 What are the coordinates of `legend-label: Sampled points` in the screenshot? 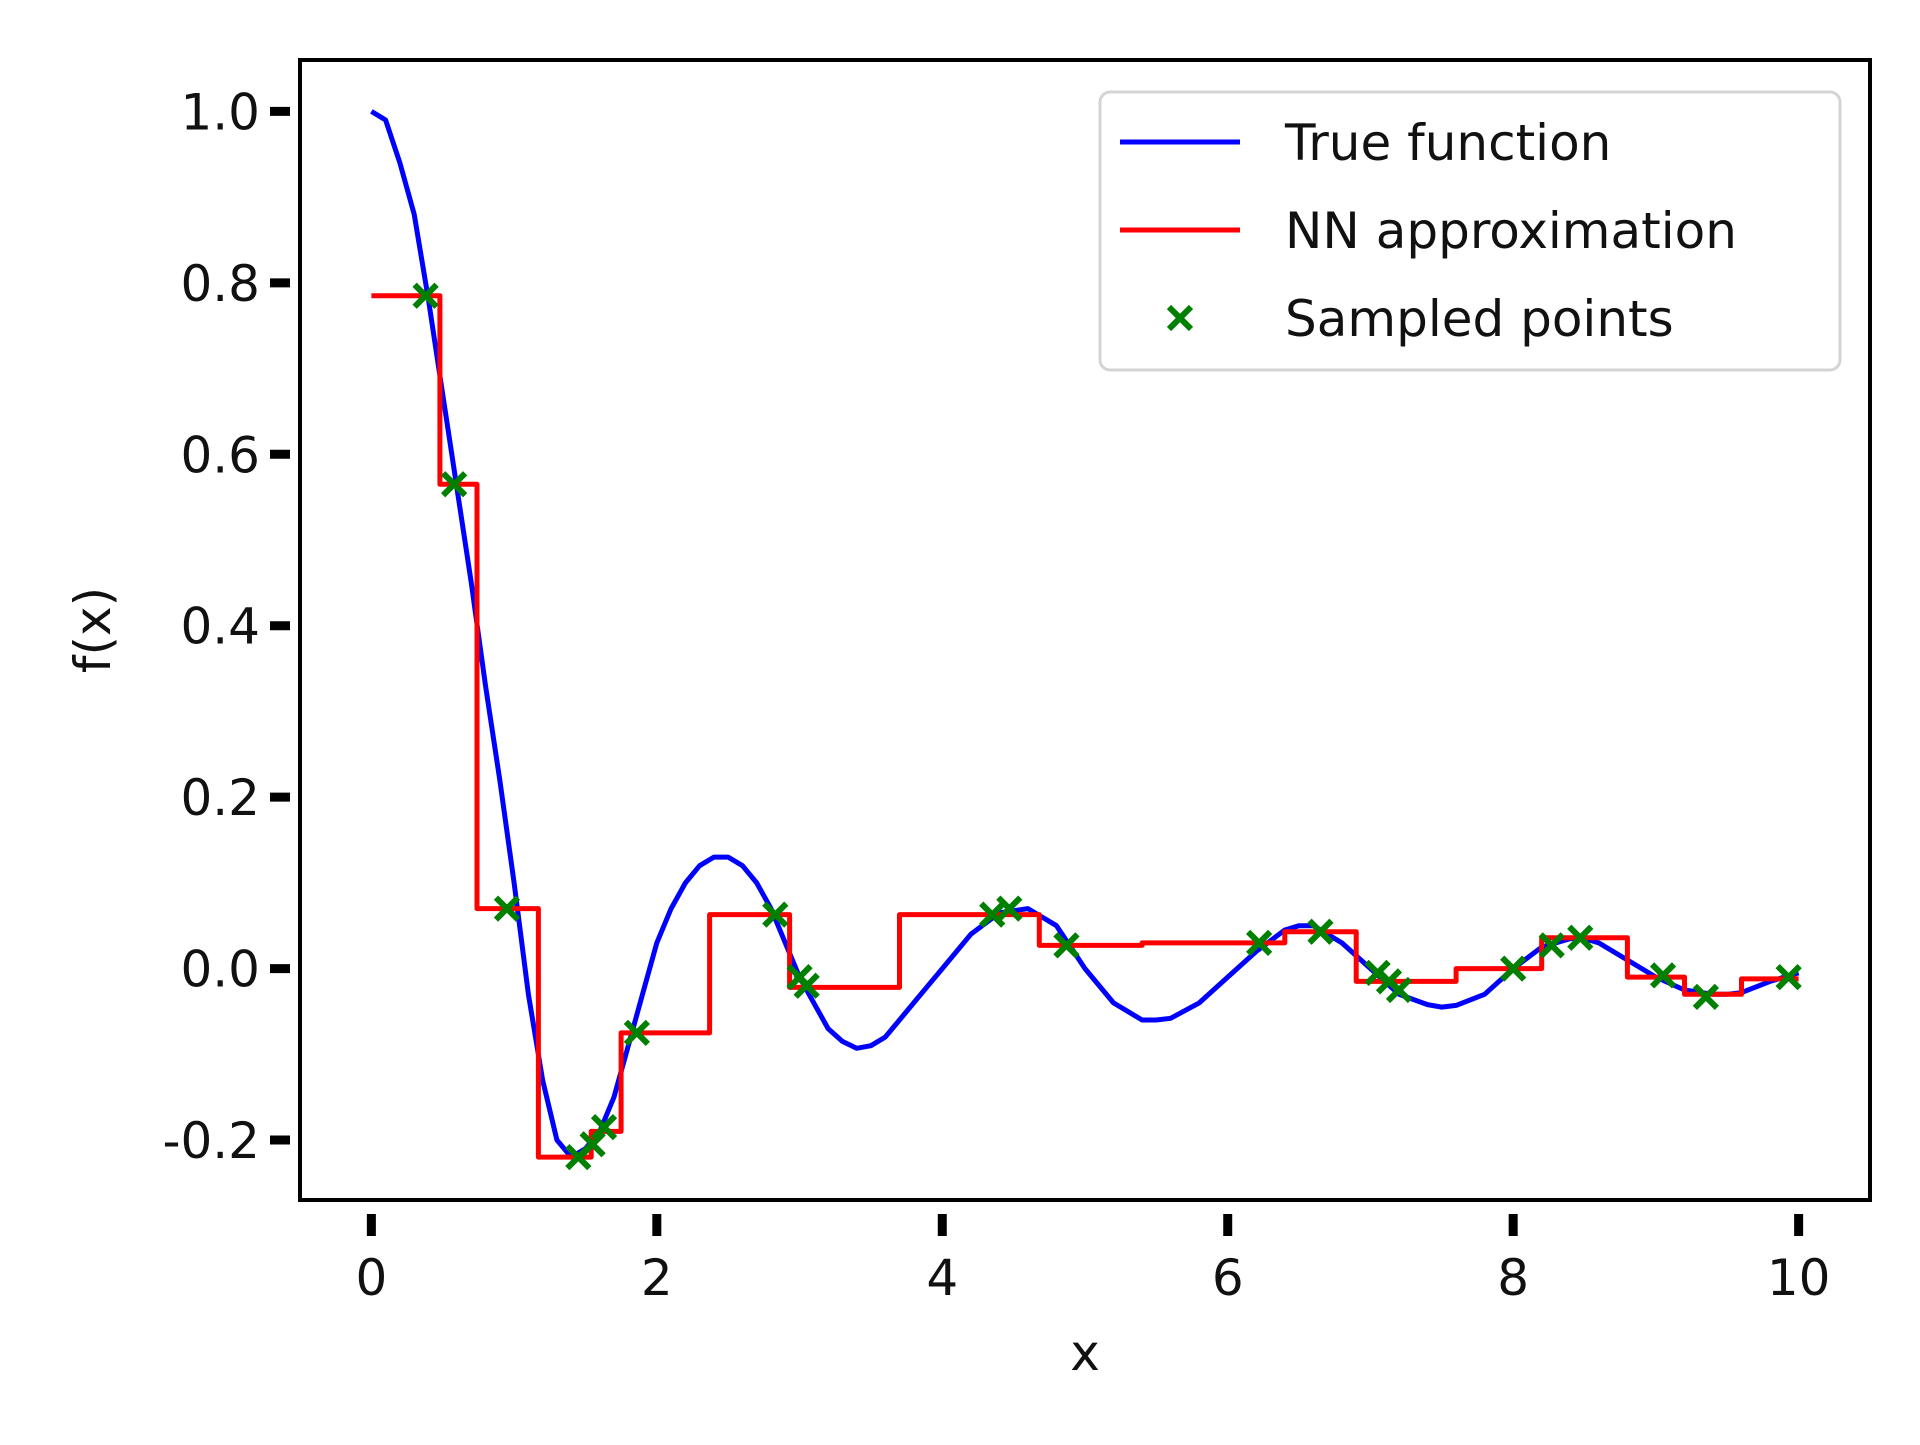 It's located at (1479, 319).